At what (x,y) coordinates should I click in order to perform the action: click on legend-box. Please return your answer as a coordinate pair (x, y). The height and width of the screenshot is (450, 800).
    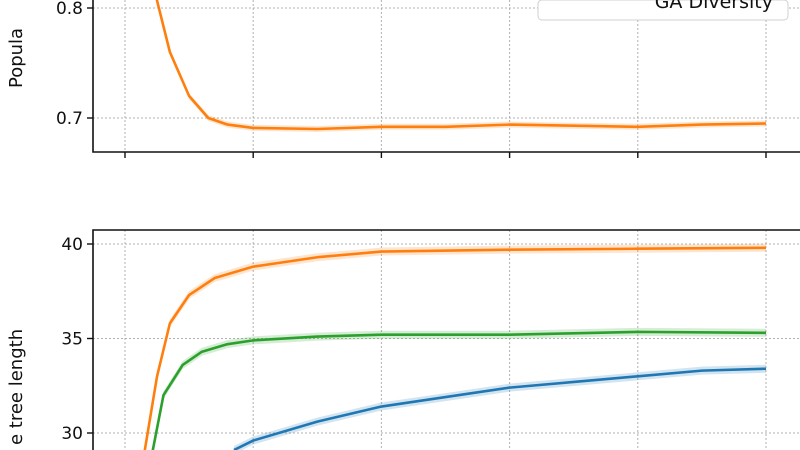
    Looking at the image, I should click on (663, 10).